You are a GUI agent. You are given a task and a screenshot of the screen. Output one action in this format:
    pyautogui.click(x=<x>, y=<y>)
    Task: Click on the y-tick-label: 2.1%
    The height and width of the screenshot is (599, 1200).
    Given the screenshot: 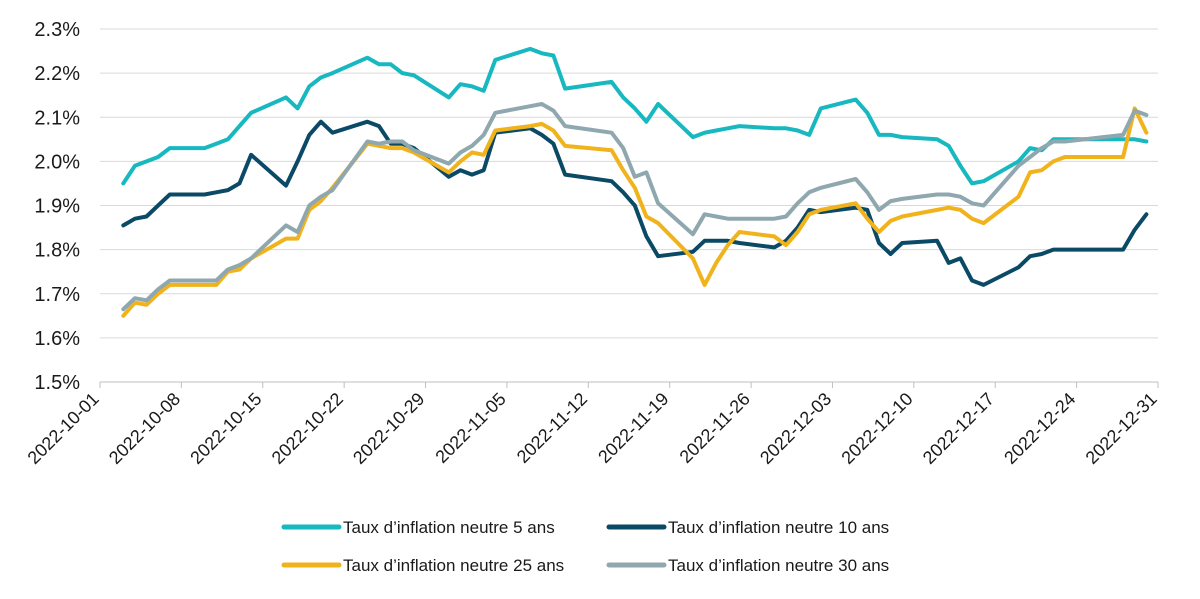 What is the action you would take?
    pyautogui.click(x=57, y=118)
    